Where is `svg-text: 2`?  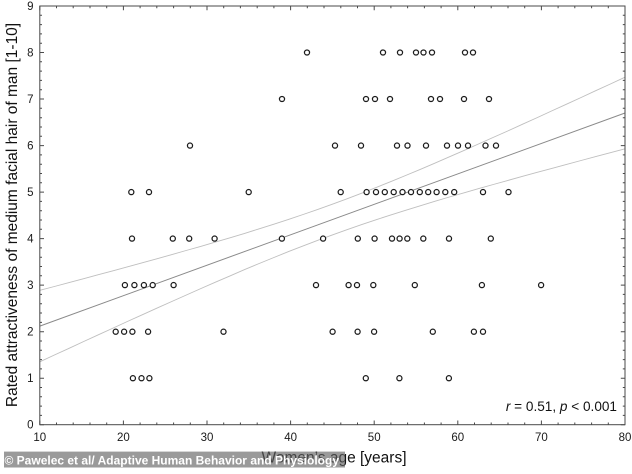
svg-text: 2 is located at coordinates (30, 333).